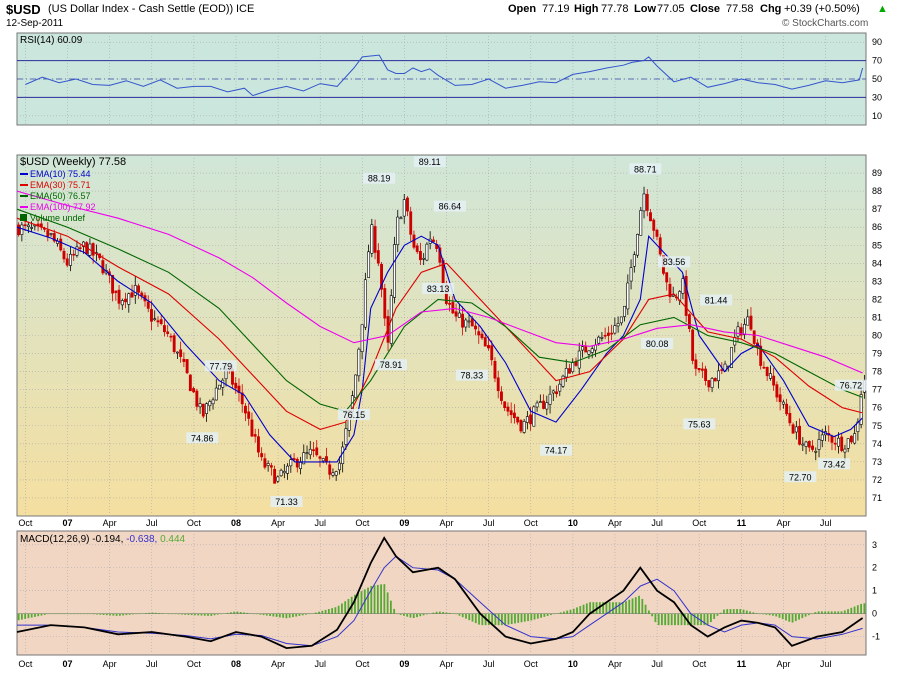  What do you see at coordinates (103, 539) in the screenshot?
I see `macd-label: MACD(12,26,9) -0.194, -0.638, 0.444` at bounding box center [103, 539].